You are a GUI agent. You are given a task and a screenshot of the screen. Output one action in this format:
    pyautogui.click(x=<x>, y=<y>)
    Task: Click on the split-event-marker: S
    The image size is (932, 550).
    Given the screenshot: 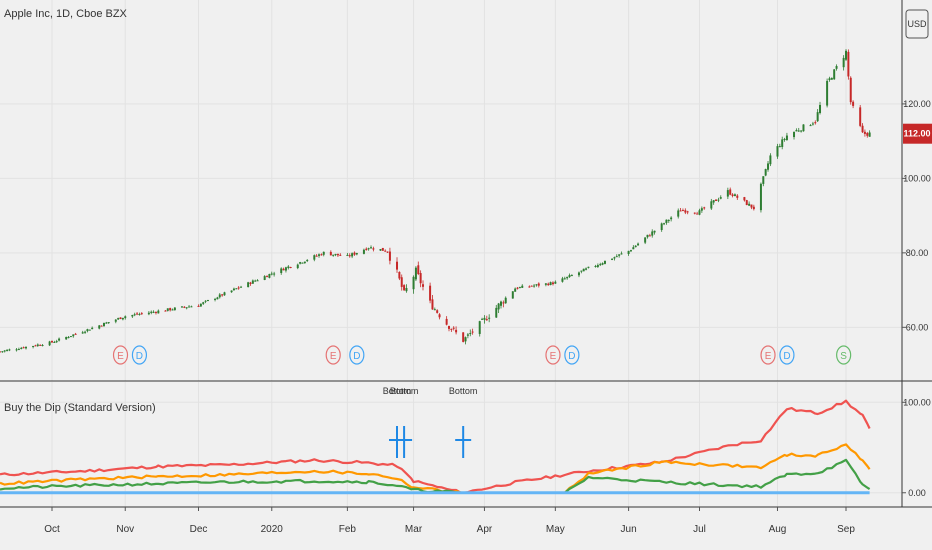 What is the action you would take?
    pyautogui.click(x=844, y=355)
    